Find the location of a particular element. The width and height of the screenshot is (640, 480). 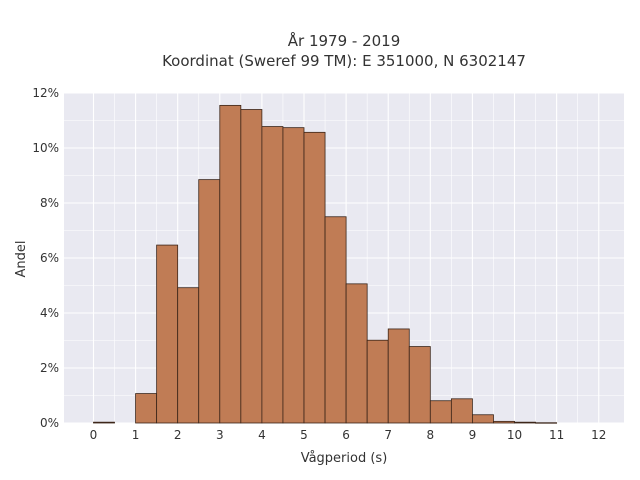

y-tick-label: 8% is located at coordinates (49, 203).